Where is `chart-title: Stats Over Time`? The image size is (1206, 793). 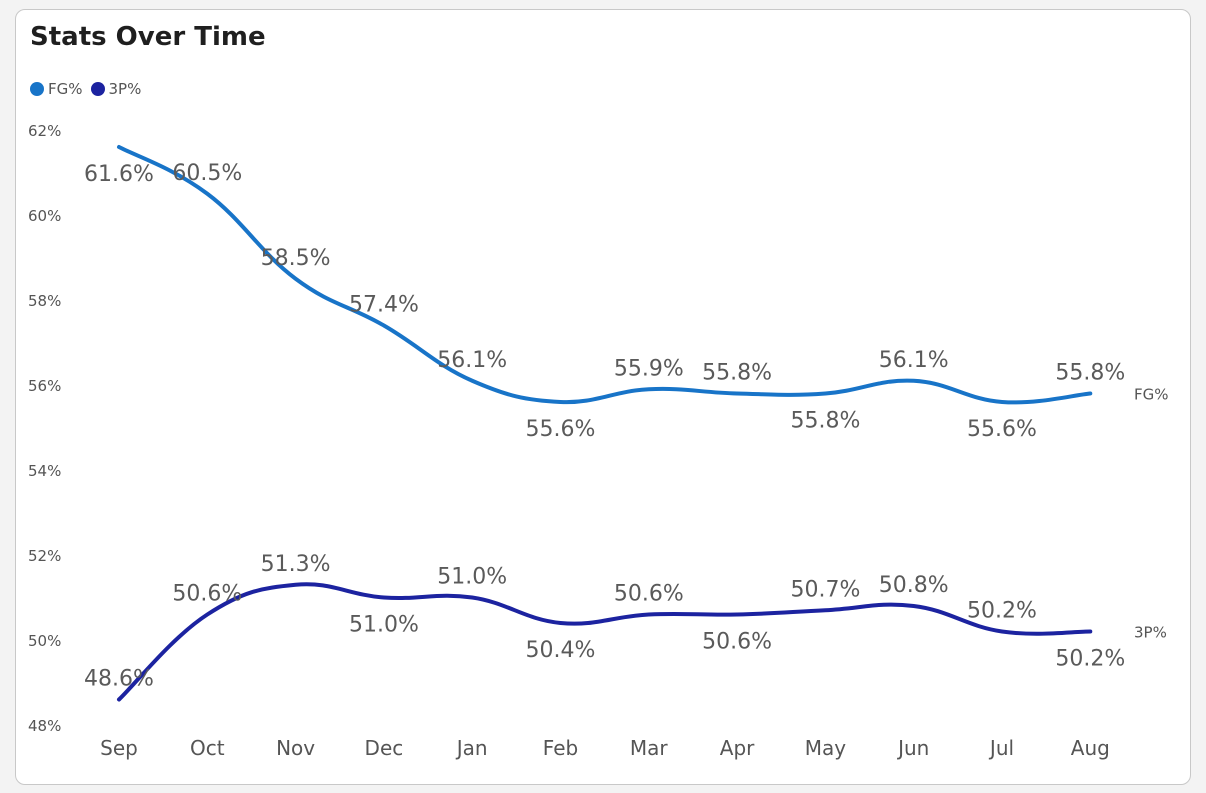
chart-title: Stats Over Time is located at coordinates (148, 37).